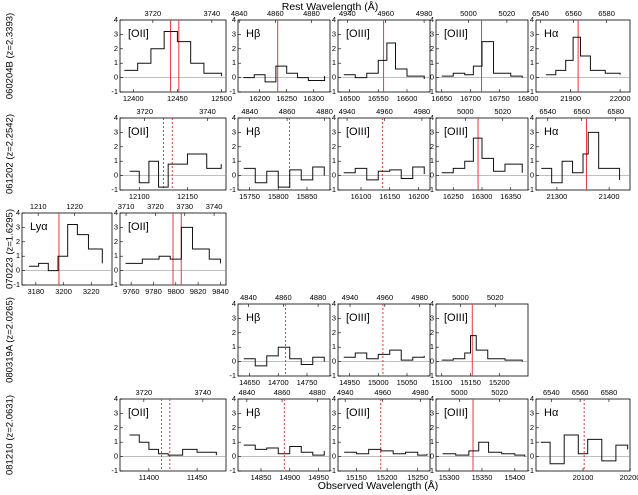 The height and width of the screenshot is (495, 638). I want to click on row-label: 070223 (z=1.6295), so click(10, 249).